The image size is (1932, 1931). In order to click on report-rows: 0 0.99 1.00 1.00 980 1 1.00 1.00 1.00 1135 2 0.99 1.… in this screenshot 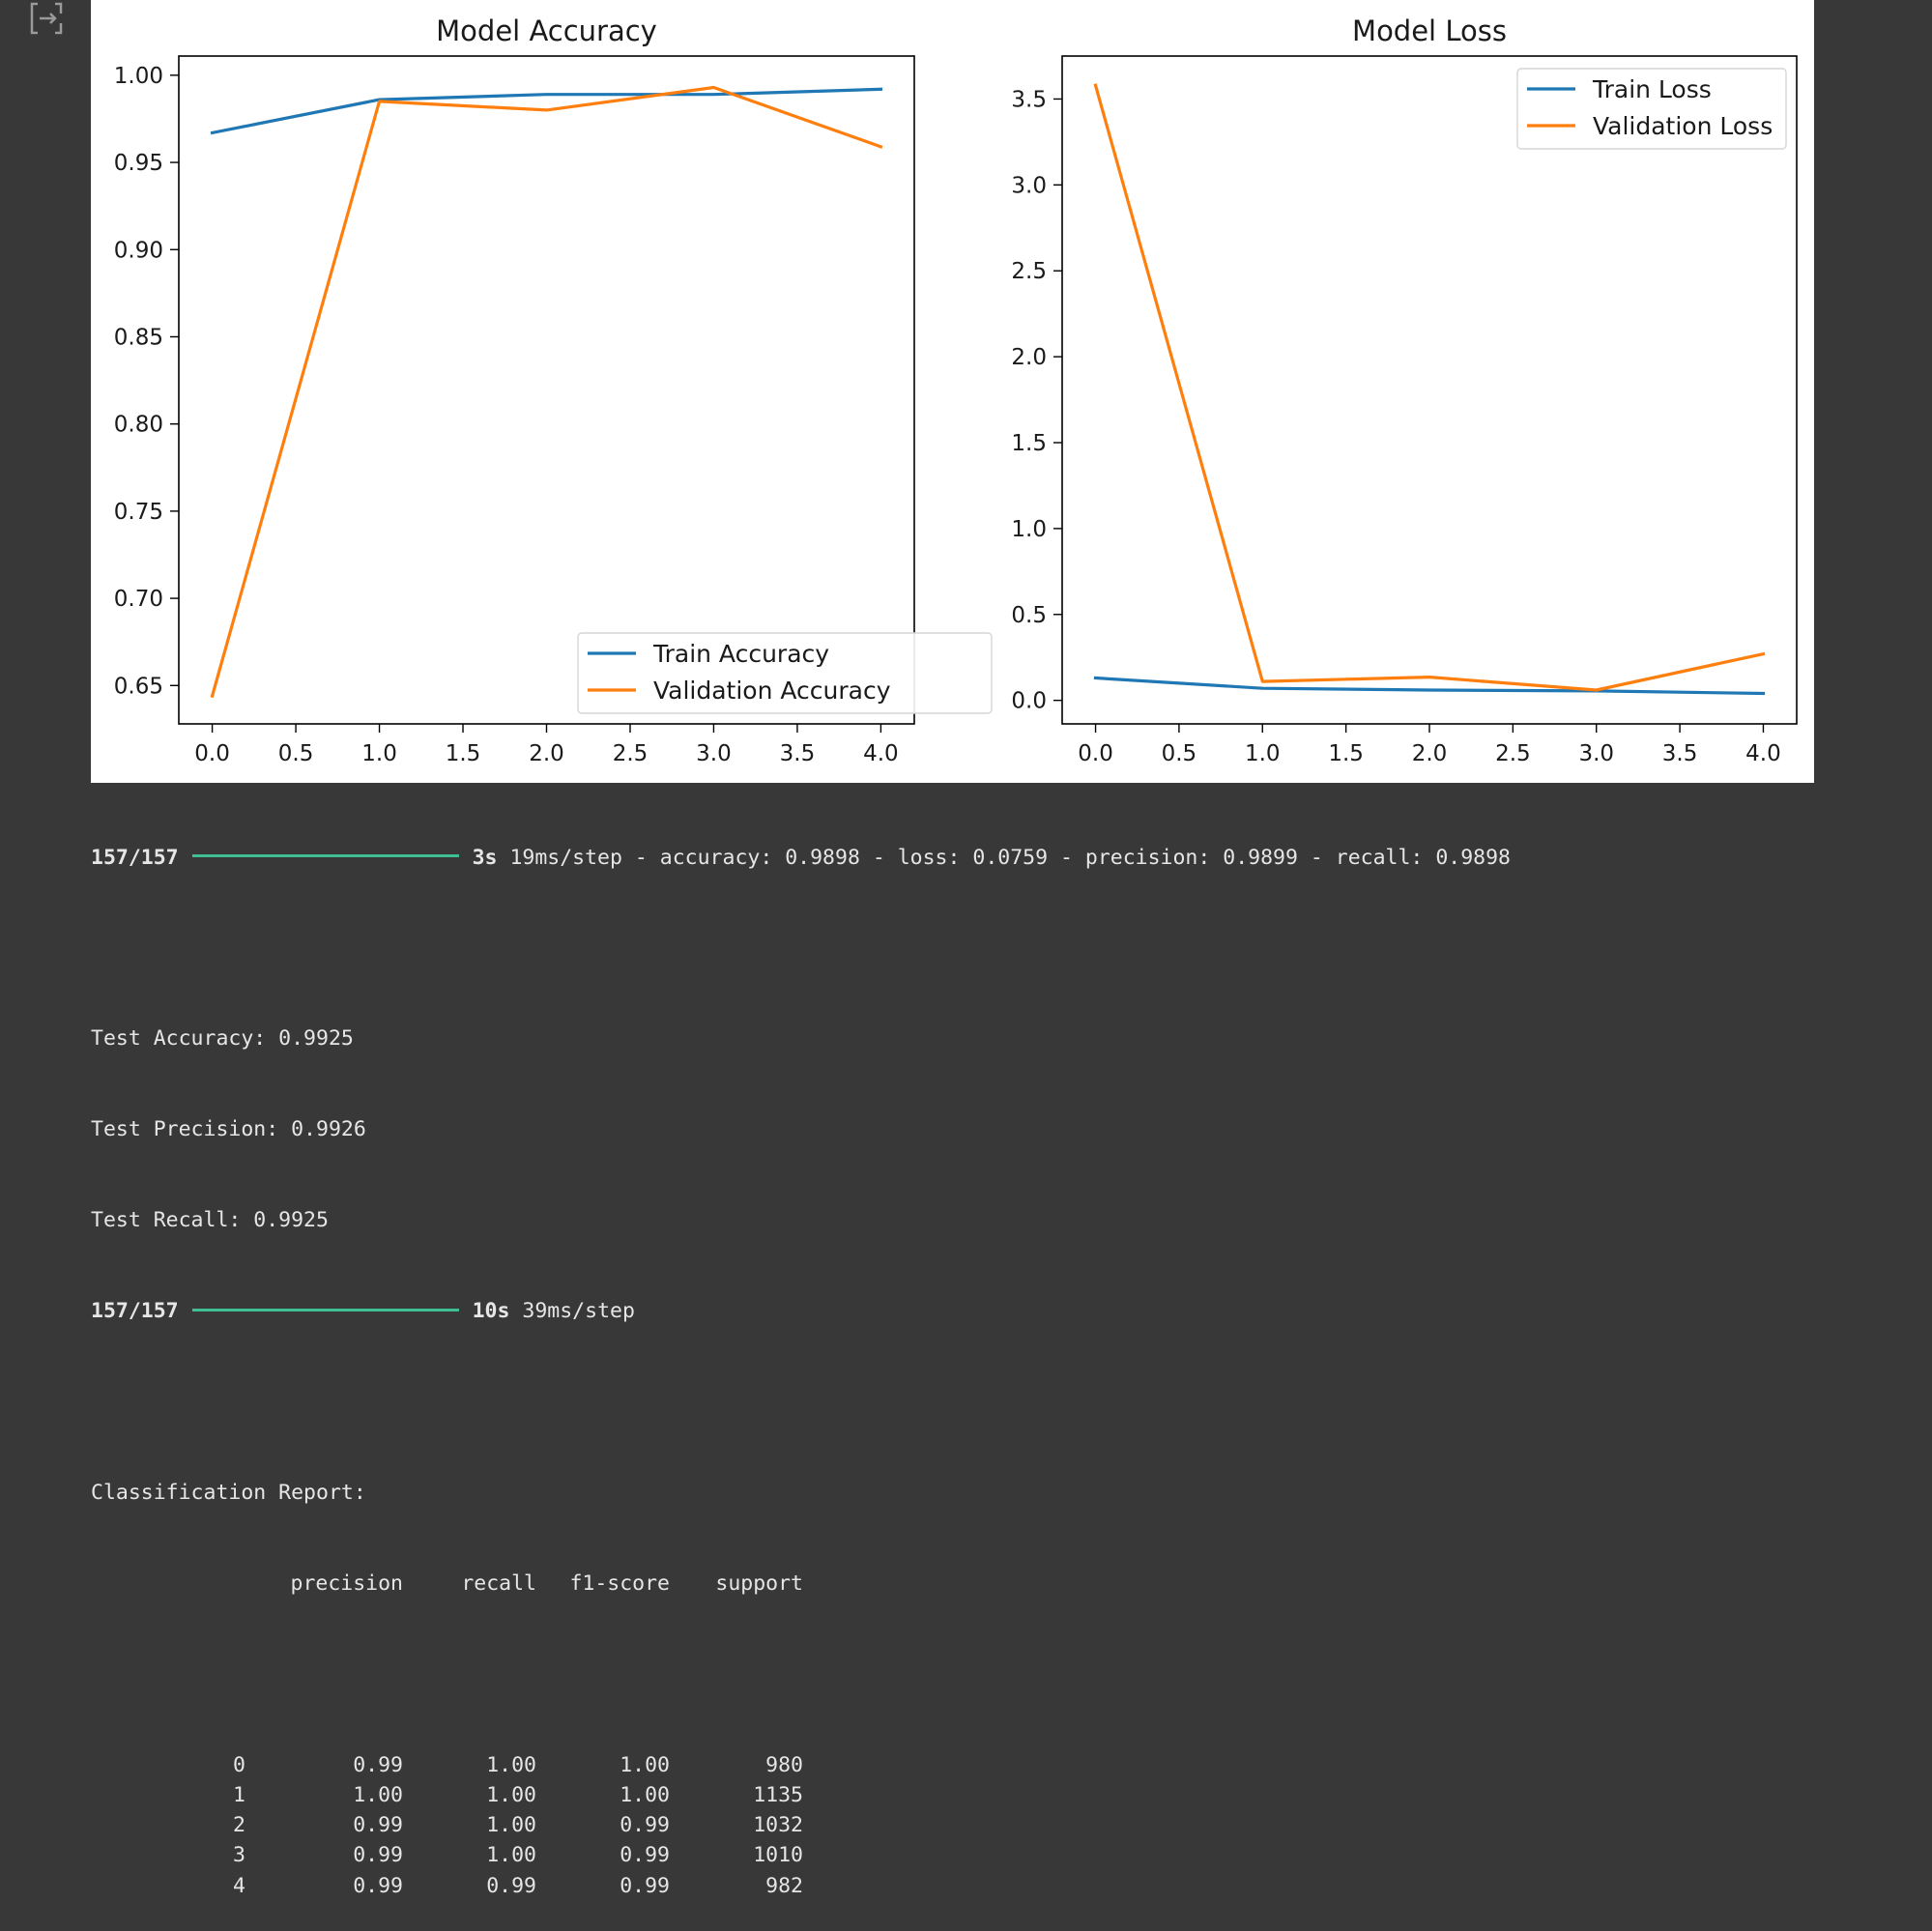, I will do `click(999, 1825)`.